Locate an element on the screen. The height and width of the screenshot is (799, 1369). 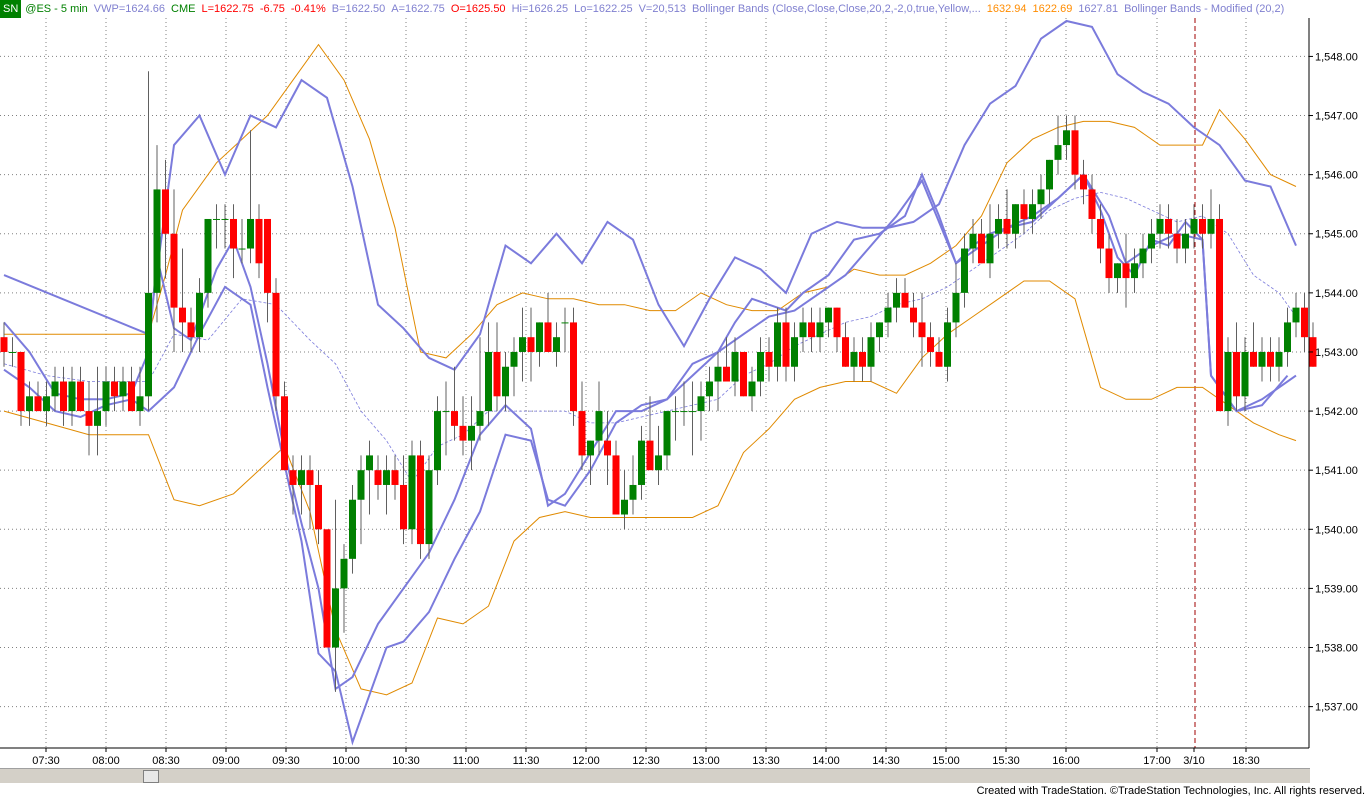
time-tick-label: 08:00 is located at coordinates (106, 761).